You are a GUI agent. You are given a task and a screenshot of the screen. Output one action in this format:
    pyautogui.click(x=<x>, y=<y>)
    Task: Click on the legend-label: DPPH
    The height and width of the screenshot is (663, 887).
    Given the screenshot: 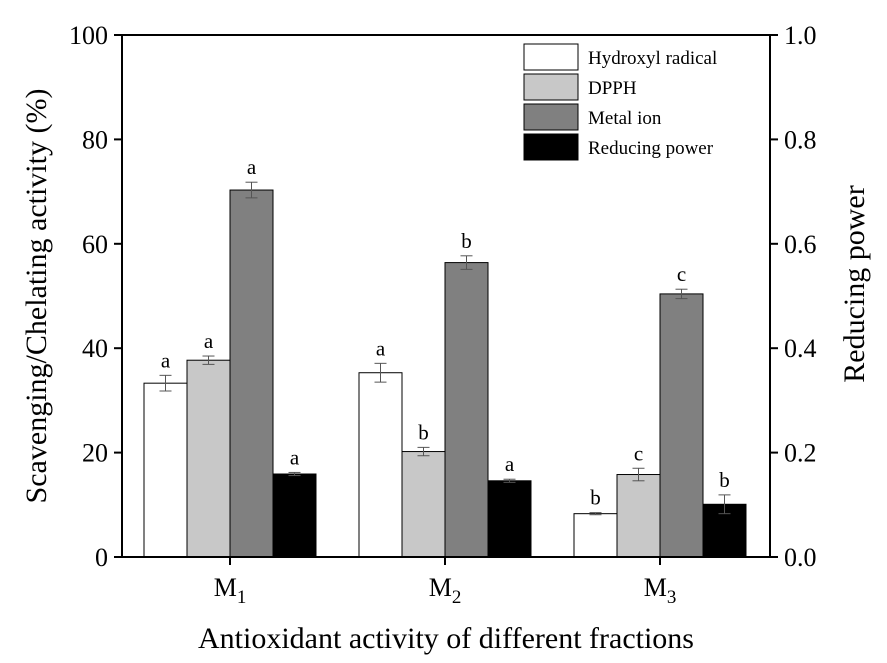 What is the action you would take?
    pyautogui.click(x=612, y=88)
    